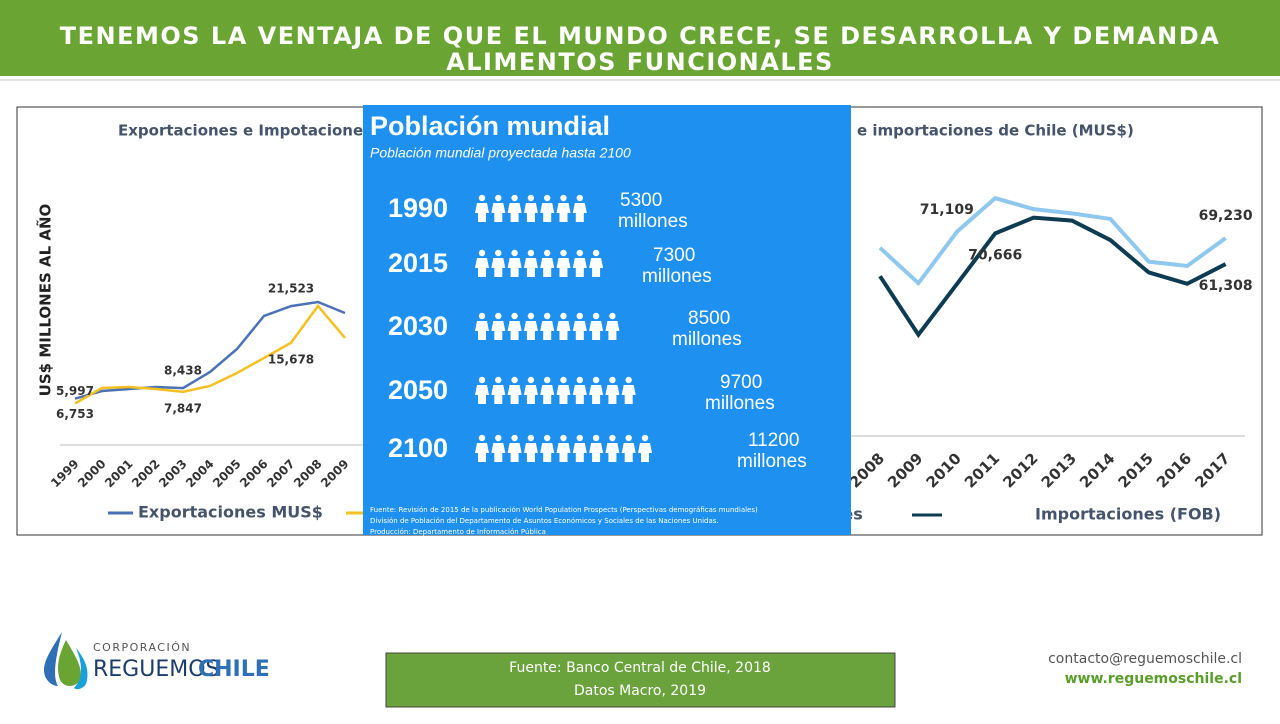  I want to click on logo-text: CHILE, so click(234, 669).